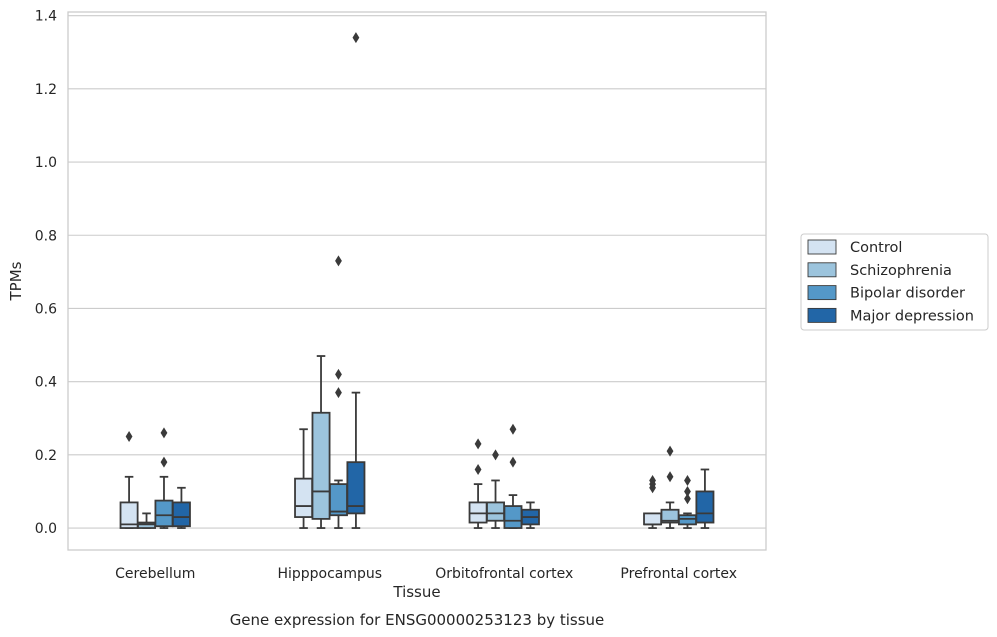  What do you see at coordinates (164, 478) in the screenshot?
I see `box-bipolar-disorder-cerebellum` at bounding box center [164, 478].